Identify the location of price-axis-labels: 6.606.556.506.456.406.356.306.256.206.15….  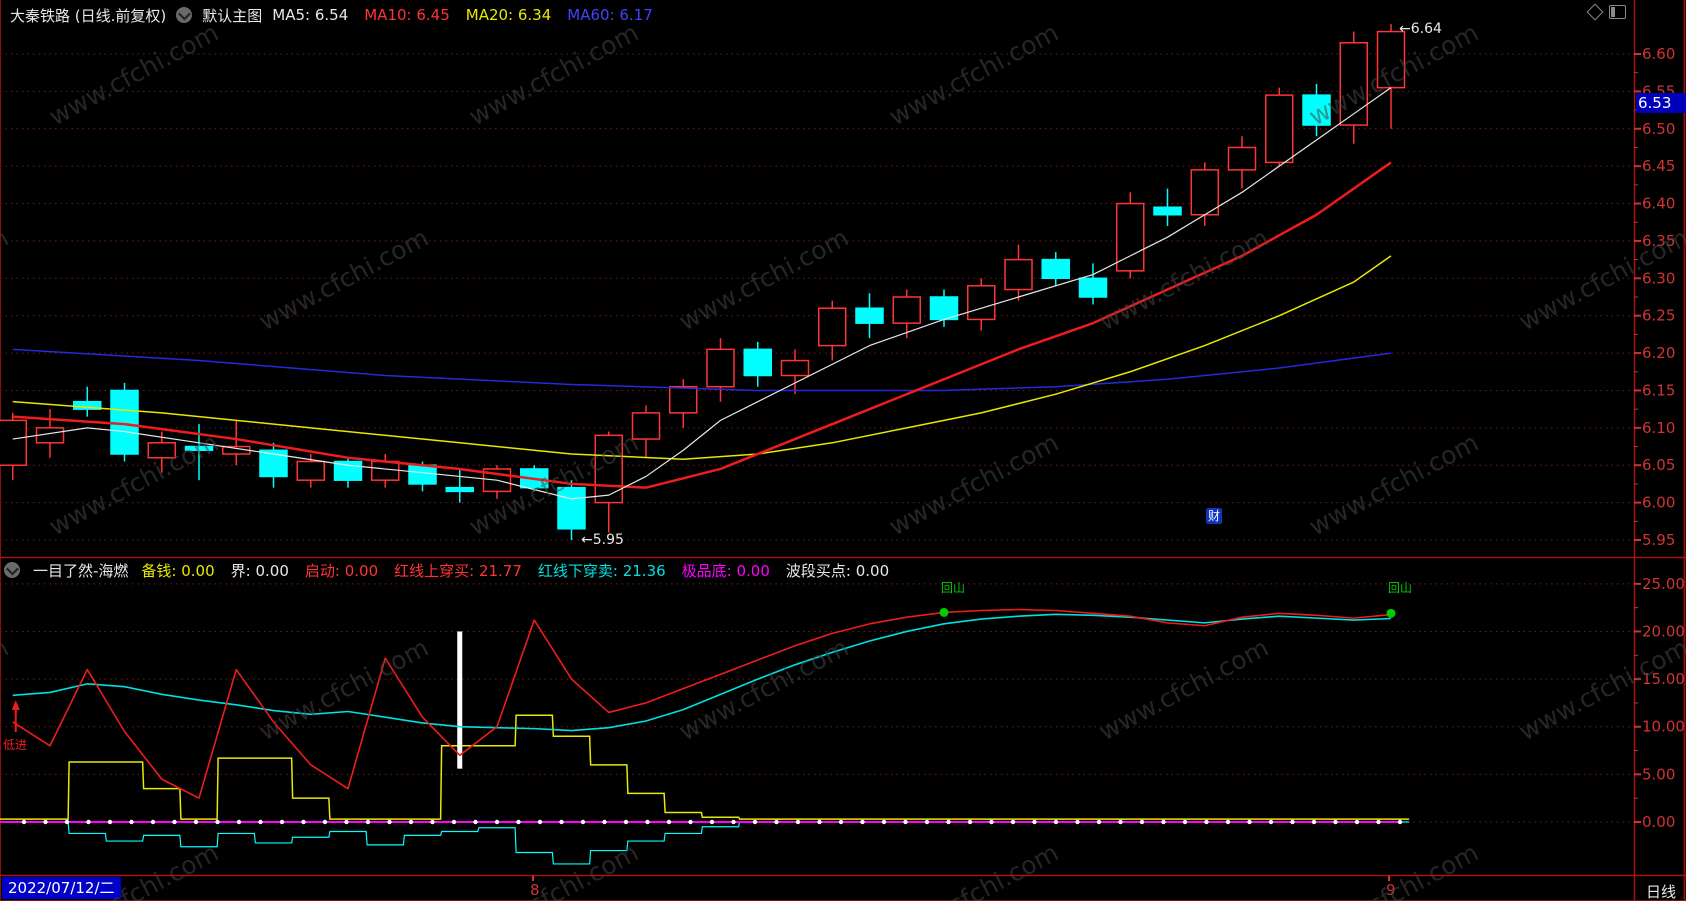
(1654, 297).